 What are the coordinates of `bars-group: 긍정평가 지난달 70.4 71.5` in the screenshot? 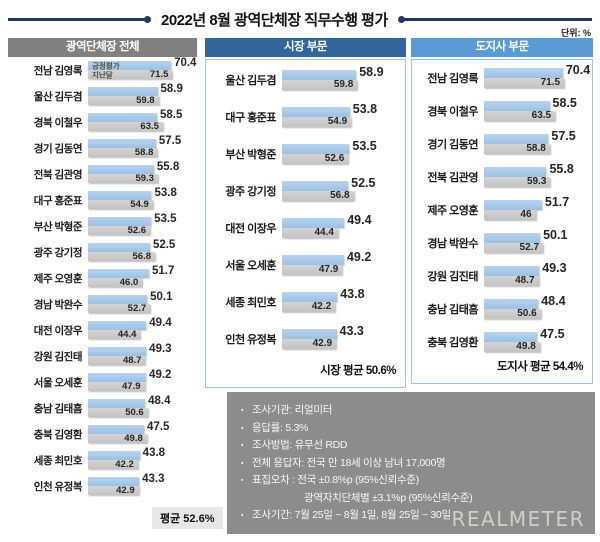 It's located at (142, 68).